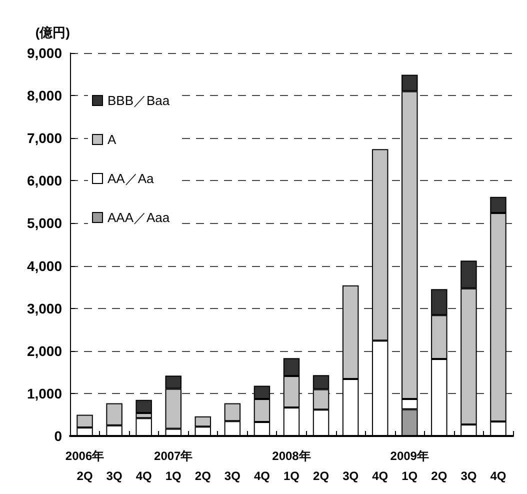 The image size is (527, 494). What do you see at coordinates (44, 53) in the screenshot?
I see `y-tick-label: 9,000` at bounding box center [44, 53].